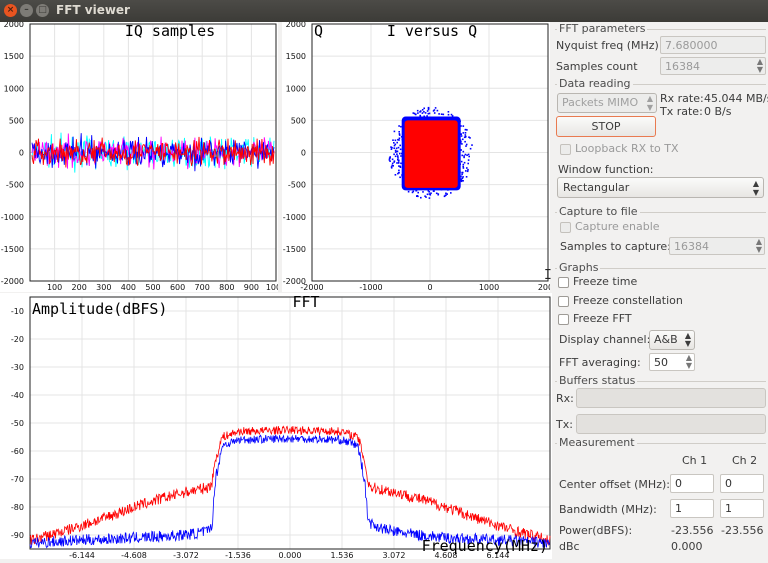 Image resolution: width=768 pixels, height=563 pixels. I want to click on samples-to-capture-label: Samples to capture:, so click(615, 246).